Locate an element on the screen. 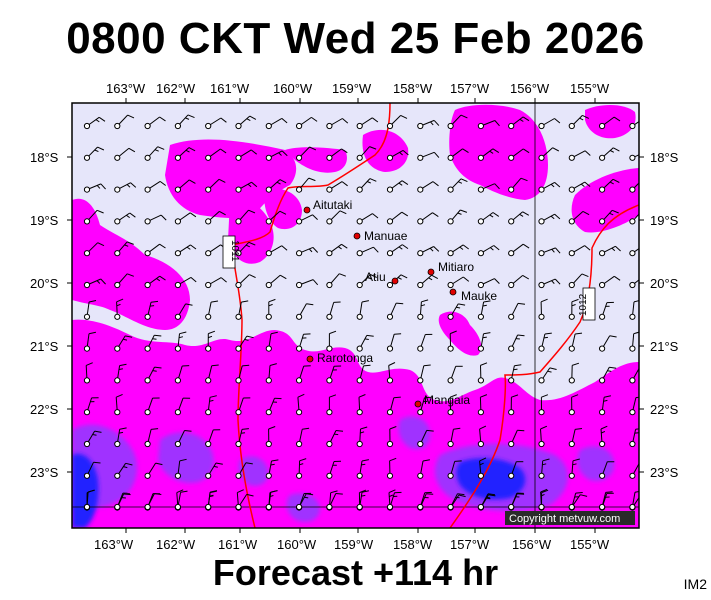 This screenshot has height=600, width=711. place-label-aitutaki: Aitutaki is located at coordinates (332, 205).